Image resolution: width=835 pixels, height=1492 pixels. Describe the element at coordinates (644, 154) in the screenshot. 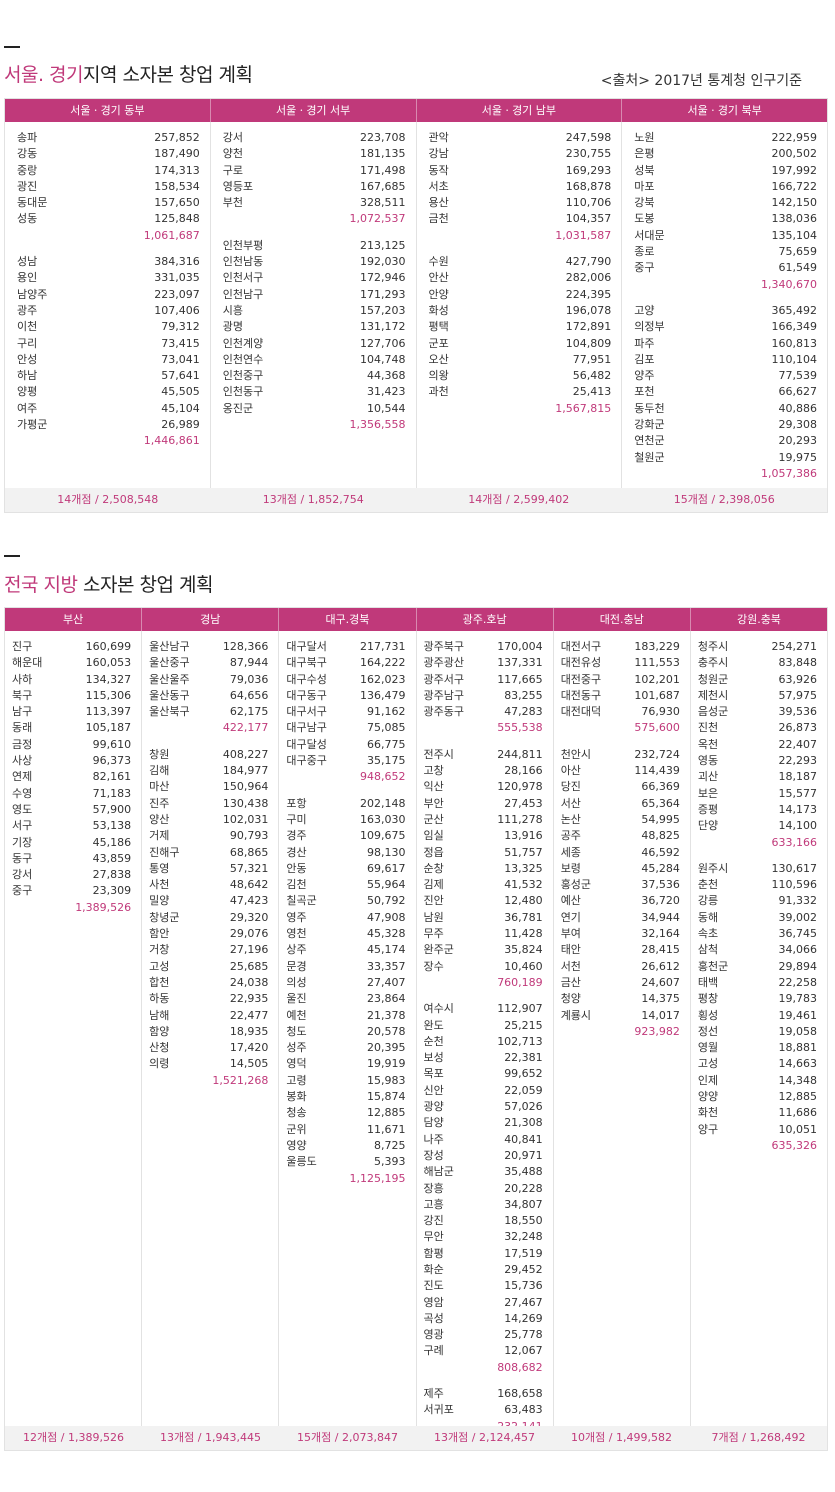

I see `area-name: 은평` at that location.